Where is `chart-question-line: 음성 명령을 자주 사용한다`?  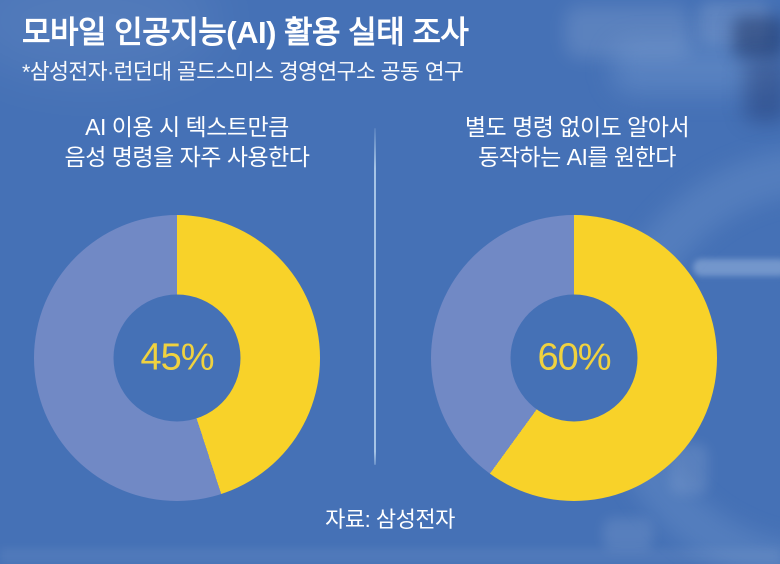 chart-question-line: 음성 명령을 자주 사용한다 is located at coordinates (187, 157).